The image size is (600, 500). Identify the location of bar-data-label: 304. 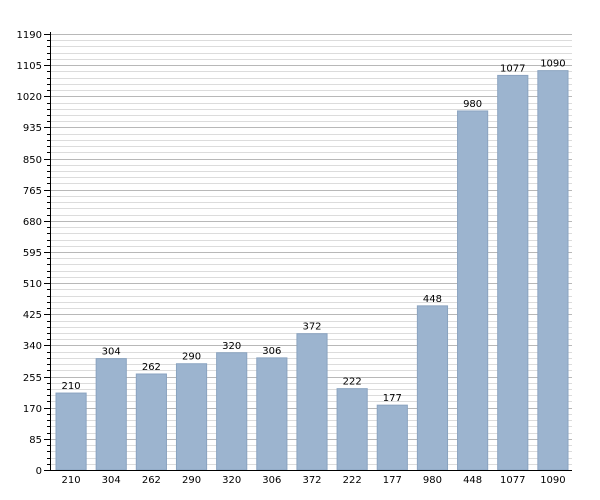
(111, 352).